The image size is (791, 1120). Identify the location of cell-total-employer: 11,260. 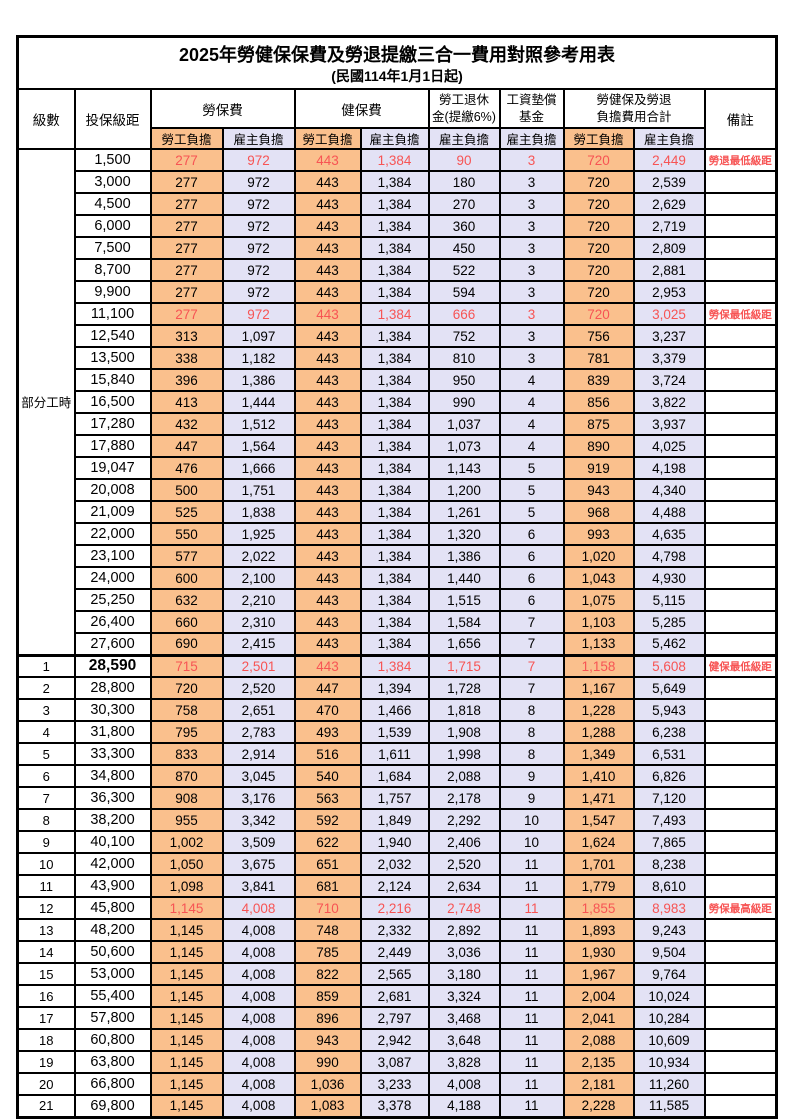
(669, 1084).